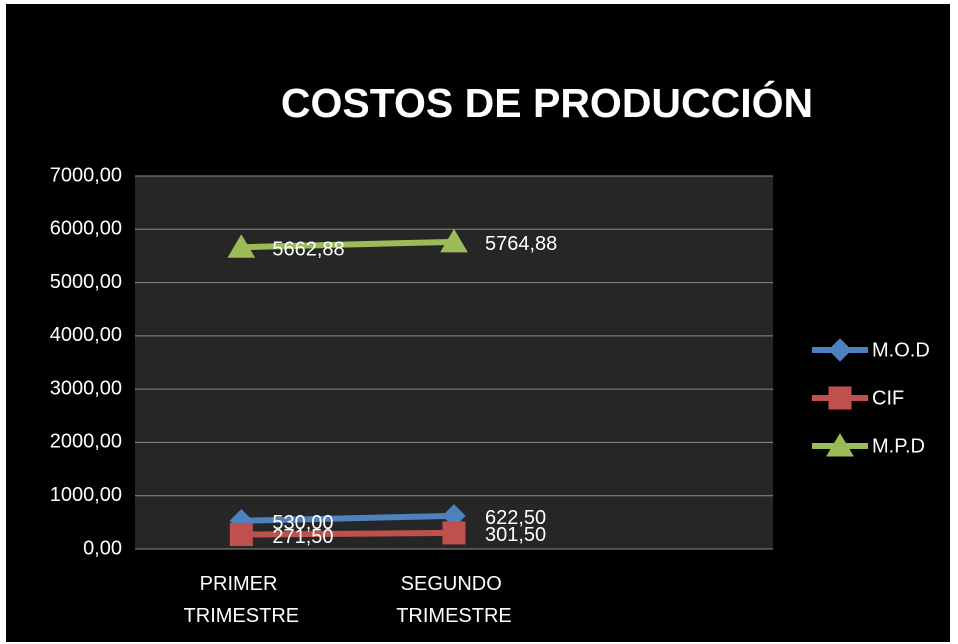 This screenshot has height=644, width=958. Describe the element at coordinates (86, 495) in the screenshot. I see `y-tick-label: 1000,00` at that location.